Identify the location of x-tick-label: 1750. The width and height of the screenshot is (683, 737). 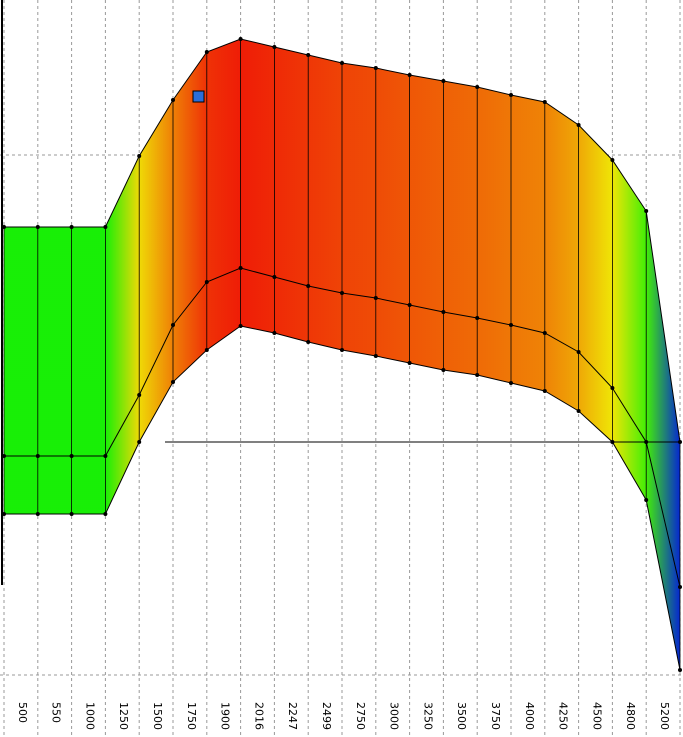
(191, 716).